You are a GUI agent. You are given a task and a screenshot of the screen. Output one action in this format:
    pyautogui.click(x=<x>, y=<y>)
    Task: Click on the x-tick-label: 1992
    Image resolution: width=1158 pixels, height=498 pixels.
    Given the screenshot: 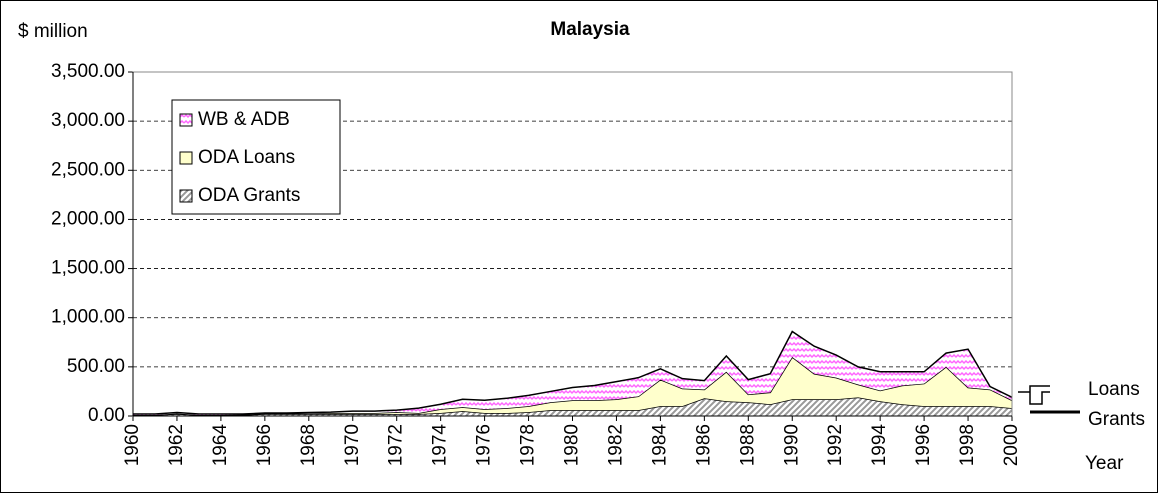 What is the action you would take?
    pyautogui.click(x=835, y=445)
    